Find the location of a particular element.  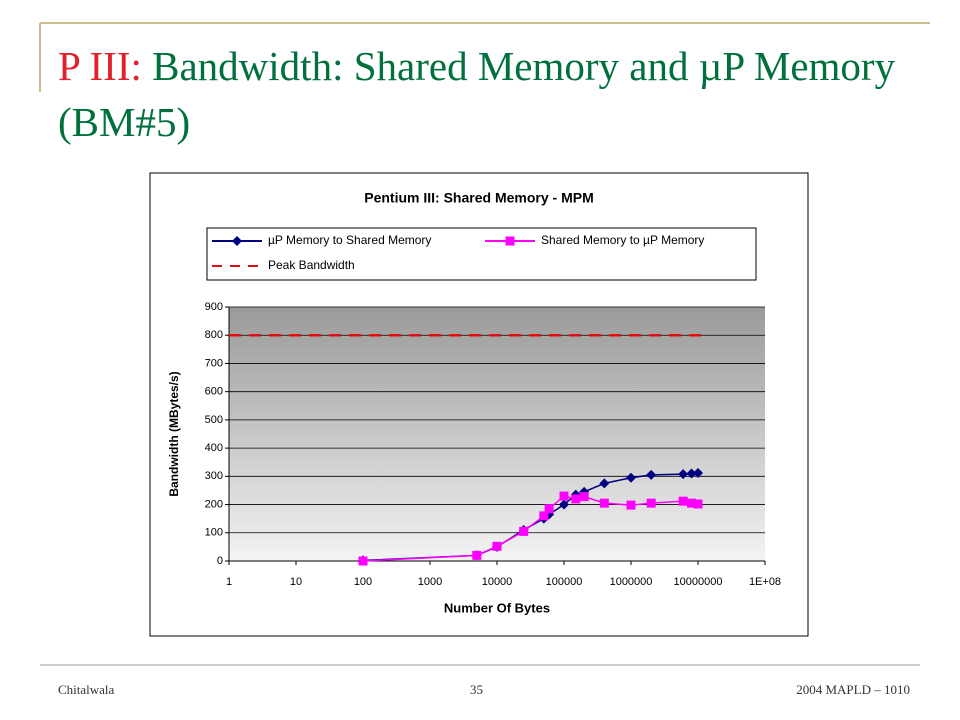

x-tick-label: 10 is located at coordinates (296, 582).